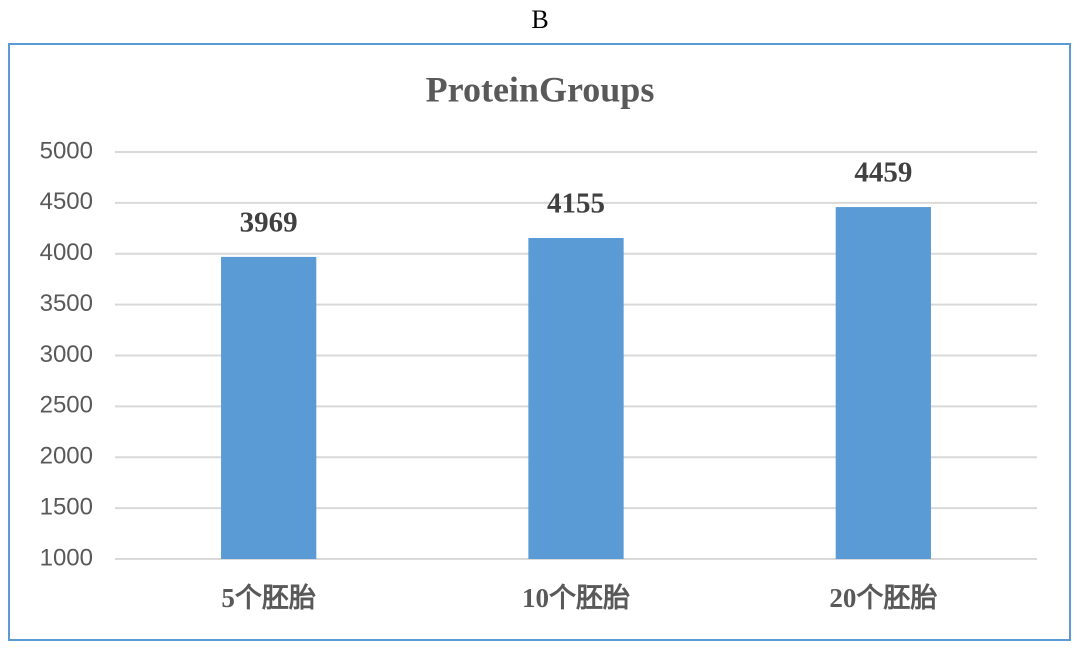 The width and height of the screenshot is (1080, 649). I want to click on data-label: 3969, so click(269, 223).